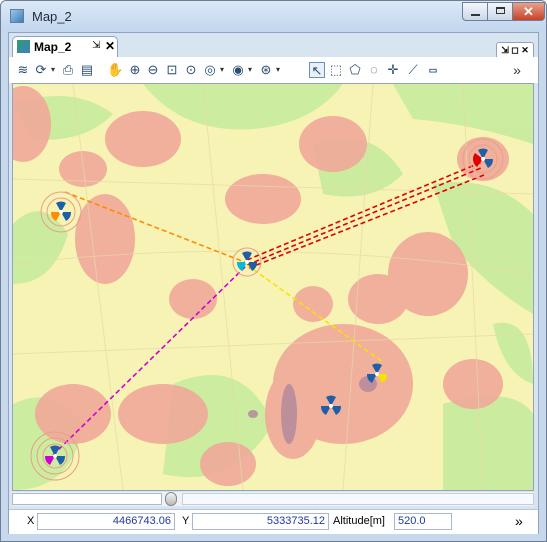 This screenshot has height=542, width=547. I want to click on y-coordinate-field: 5333735.12, so click(260, 521).